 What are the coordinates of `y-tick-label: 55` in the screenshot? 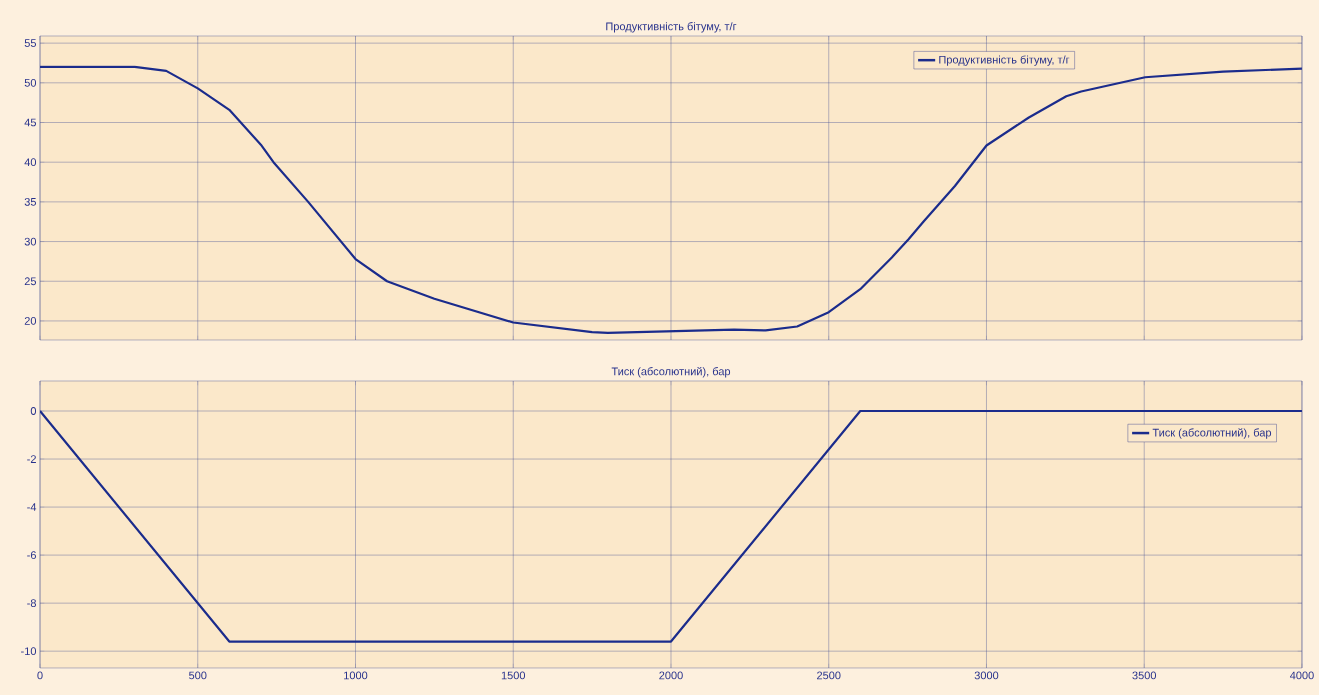 It's located at (30, 43).